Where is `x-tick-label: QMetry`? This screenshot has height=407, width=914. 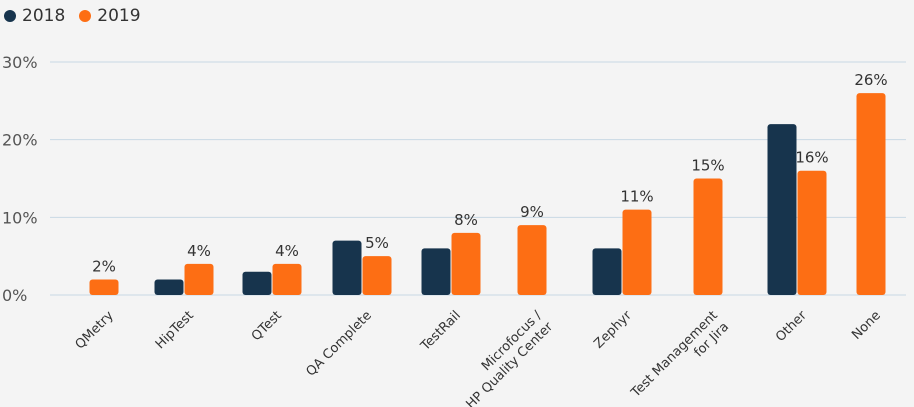
x-tick-label: QMetry is located at coordinates (95, 330).